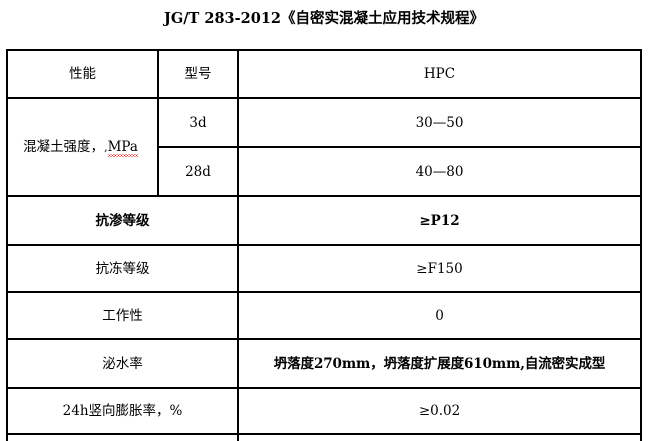 Image resolution: width=648 pixels, height=441 pixels. What do you see at coordinates (439, 220) in the screenshot?
I see `cell-hpc-impermeability: ≥P12` at bounding box center [439, 220].